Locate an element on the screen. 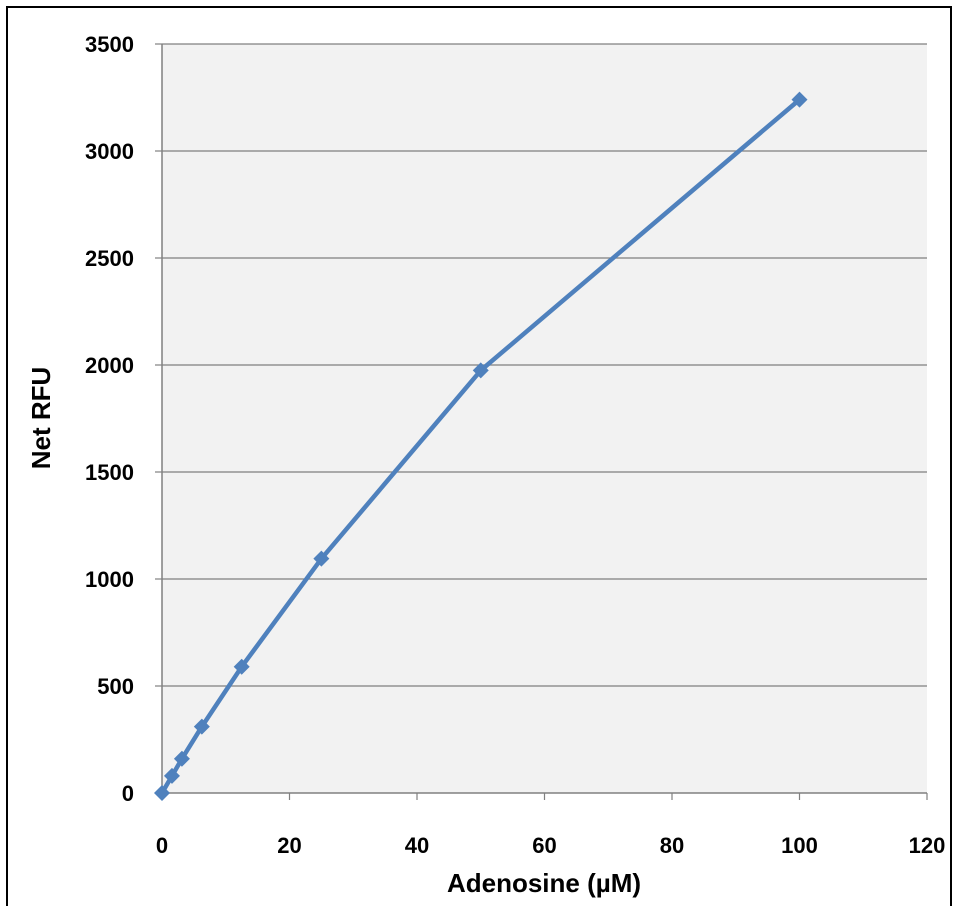 This screenshot has height=909, width=956. x-tick-label: 60 is located at coordinates (544, 845).